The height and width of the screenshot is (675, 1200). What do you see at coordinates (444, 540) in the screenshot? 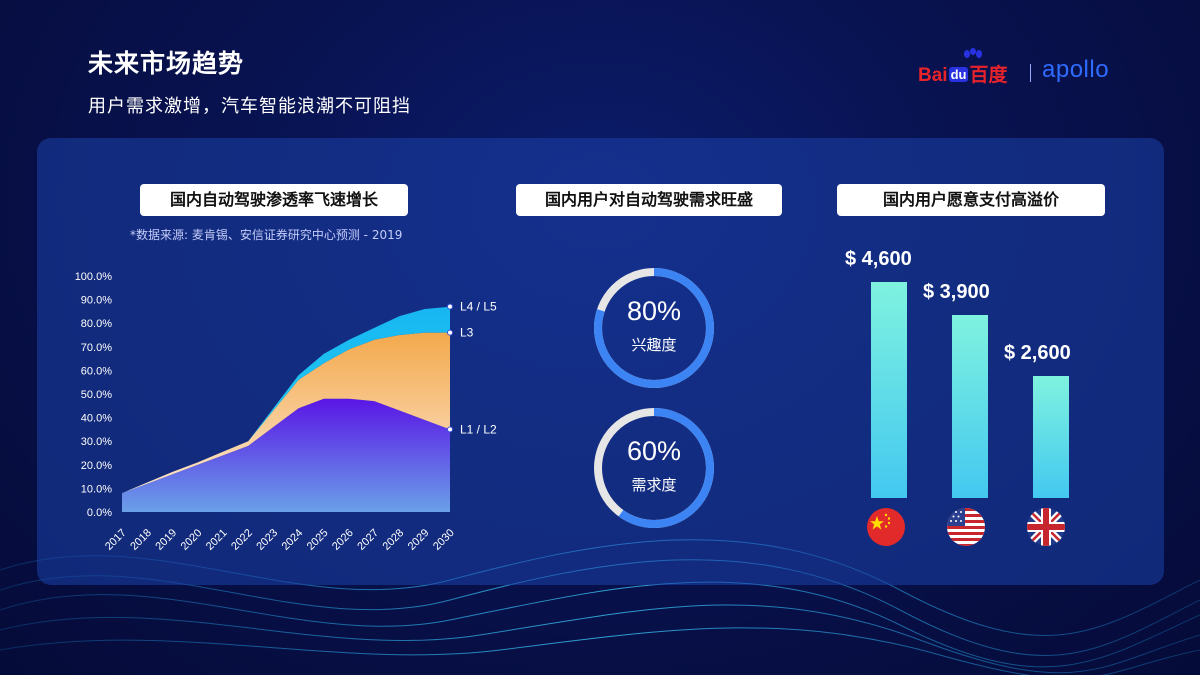
I see `x-tick-label: 2030` at bounding box center [444, 540].